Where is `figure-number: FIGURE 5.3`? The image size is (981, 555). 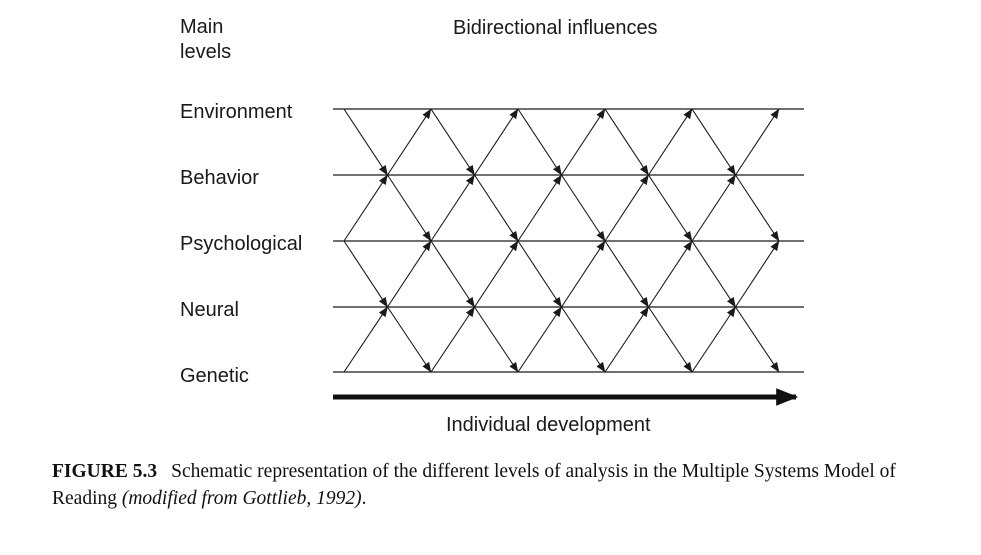 figure-number: FIGURE 5.3 is located at coordinates (105, 471).